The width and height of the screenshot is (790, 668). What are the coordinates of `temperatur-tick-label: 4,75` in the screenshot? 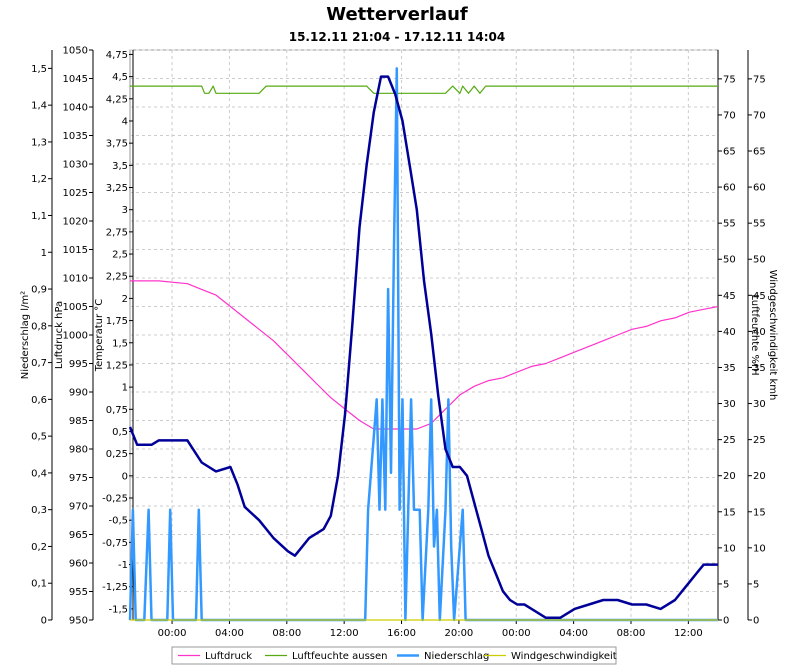 It's located at (117, 55).